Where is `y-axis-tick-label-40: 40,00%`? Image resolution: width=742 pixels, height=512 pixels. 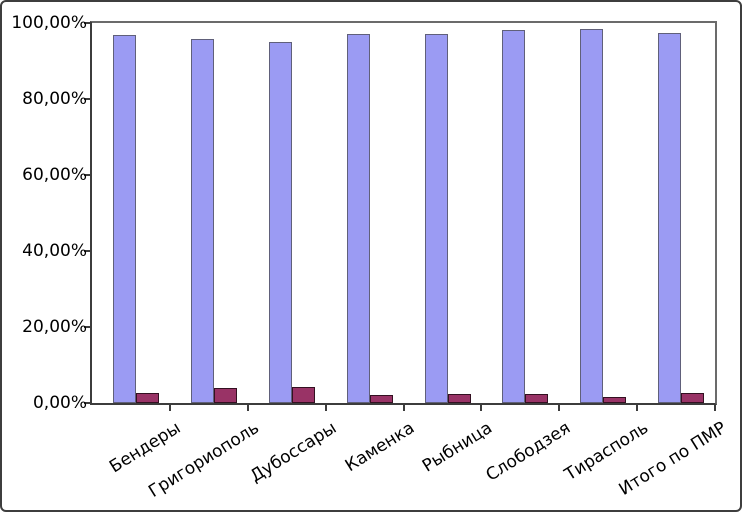
y-axis-tick-label-40: 40,00% is located at coordinates (54, 251).